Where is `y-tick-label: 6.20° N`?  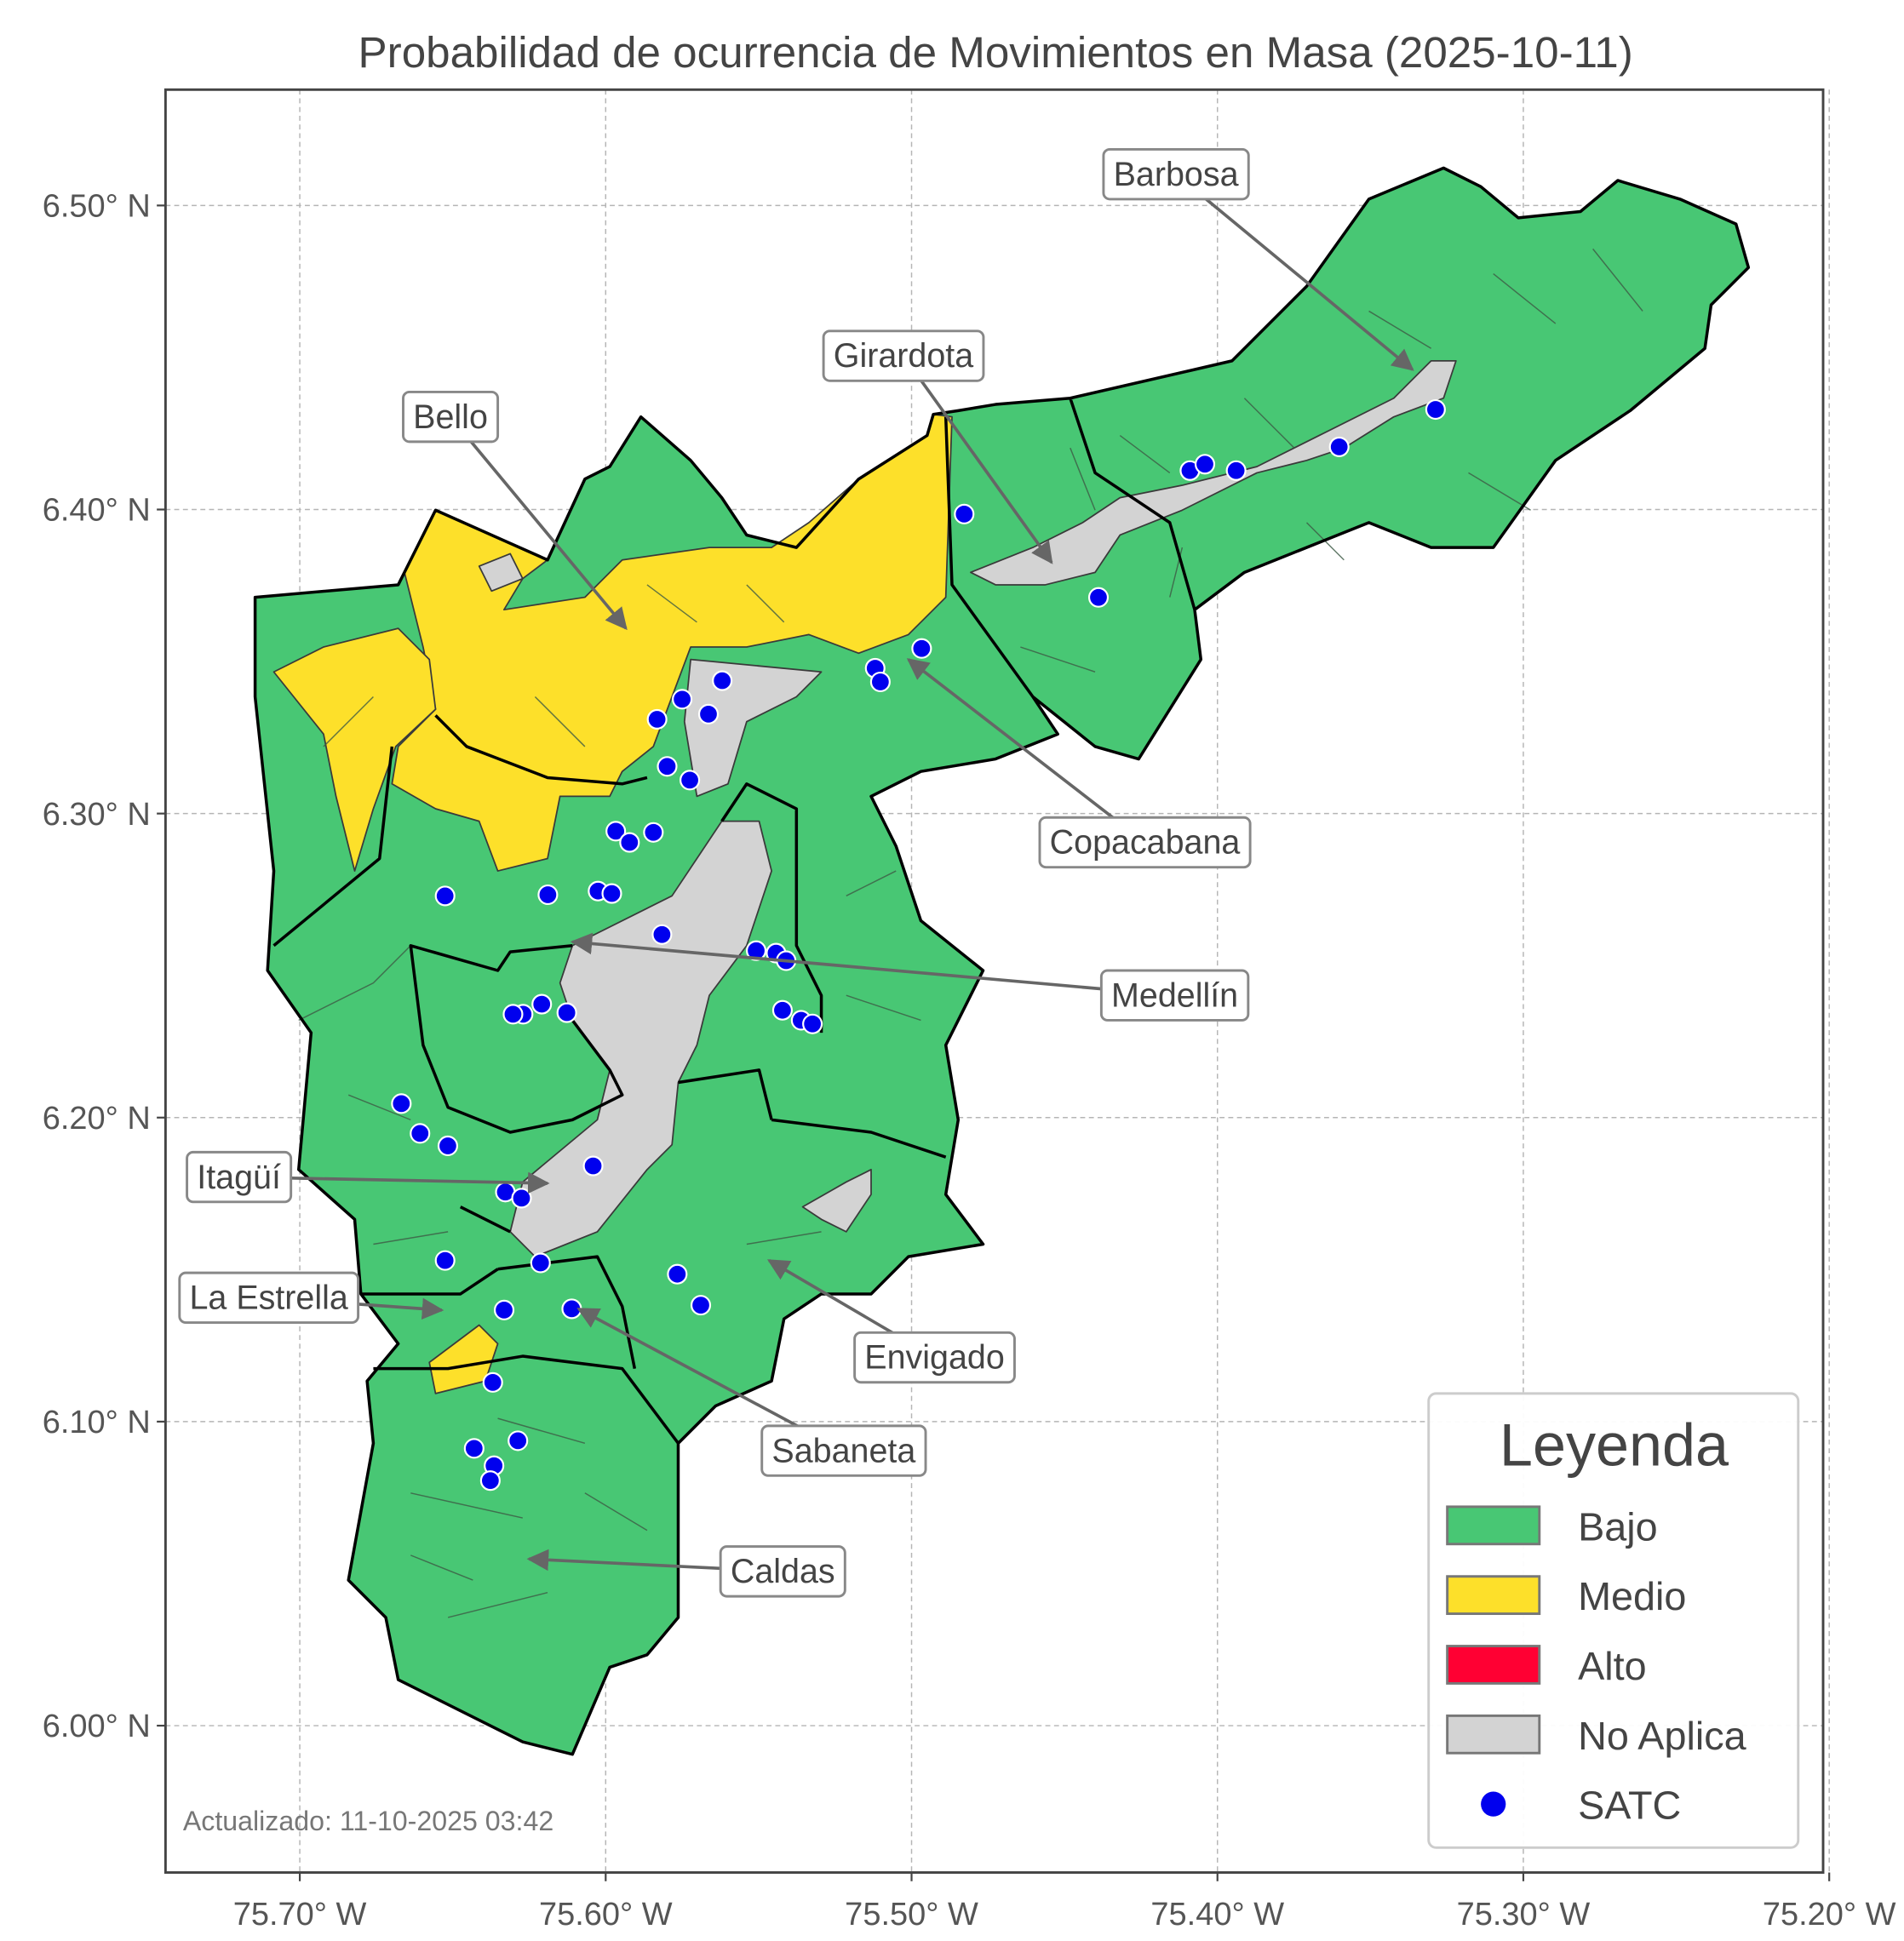 y-tick-label: 6.20° N is located at coordinates (97, 1119).